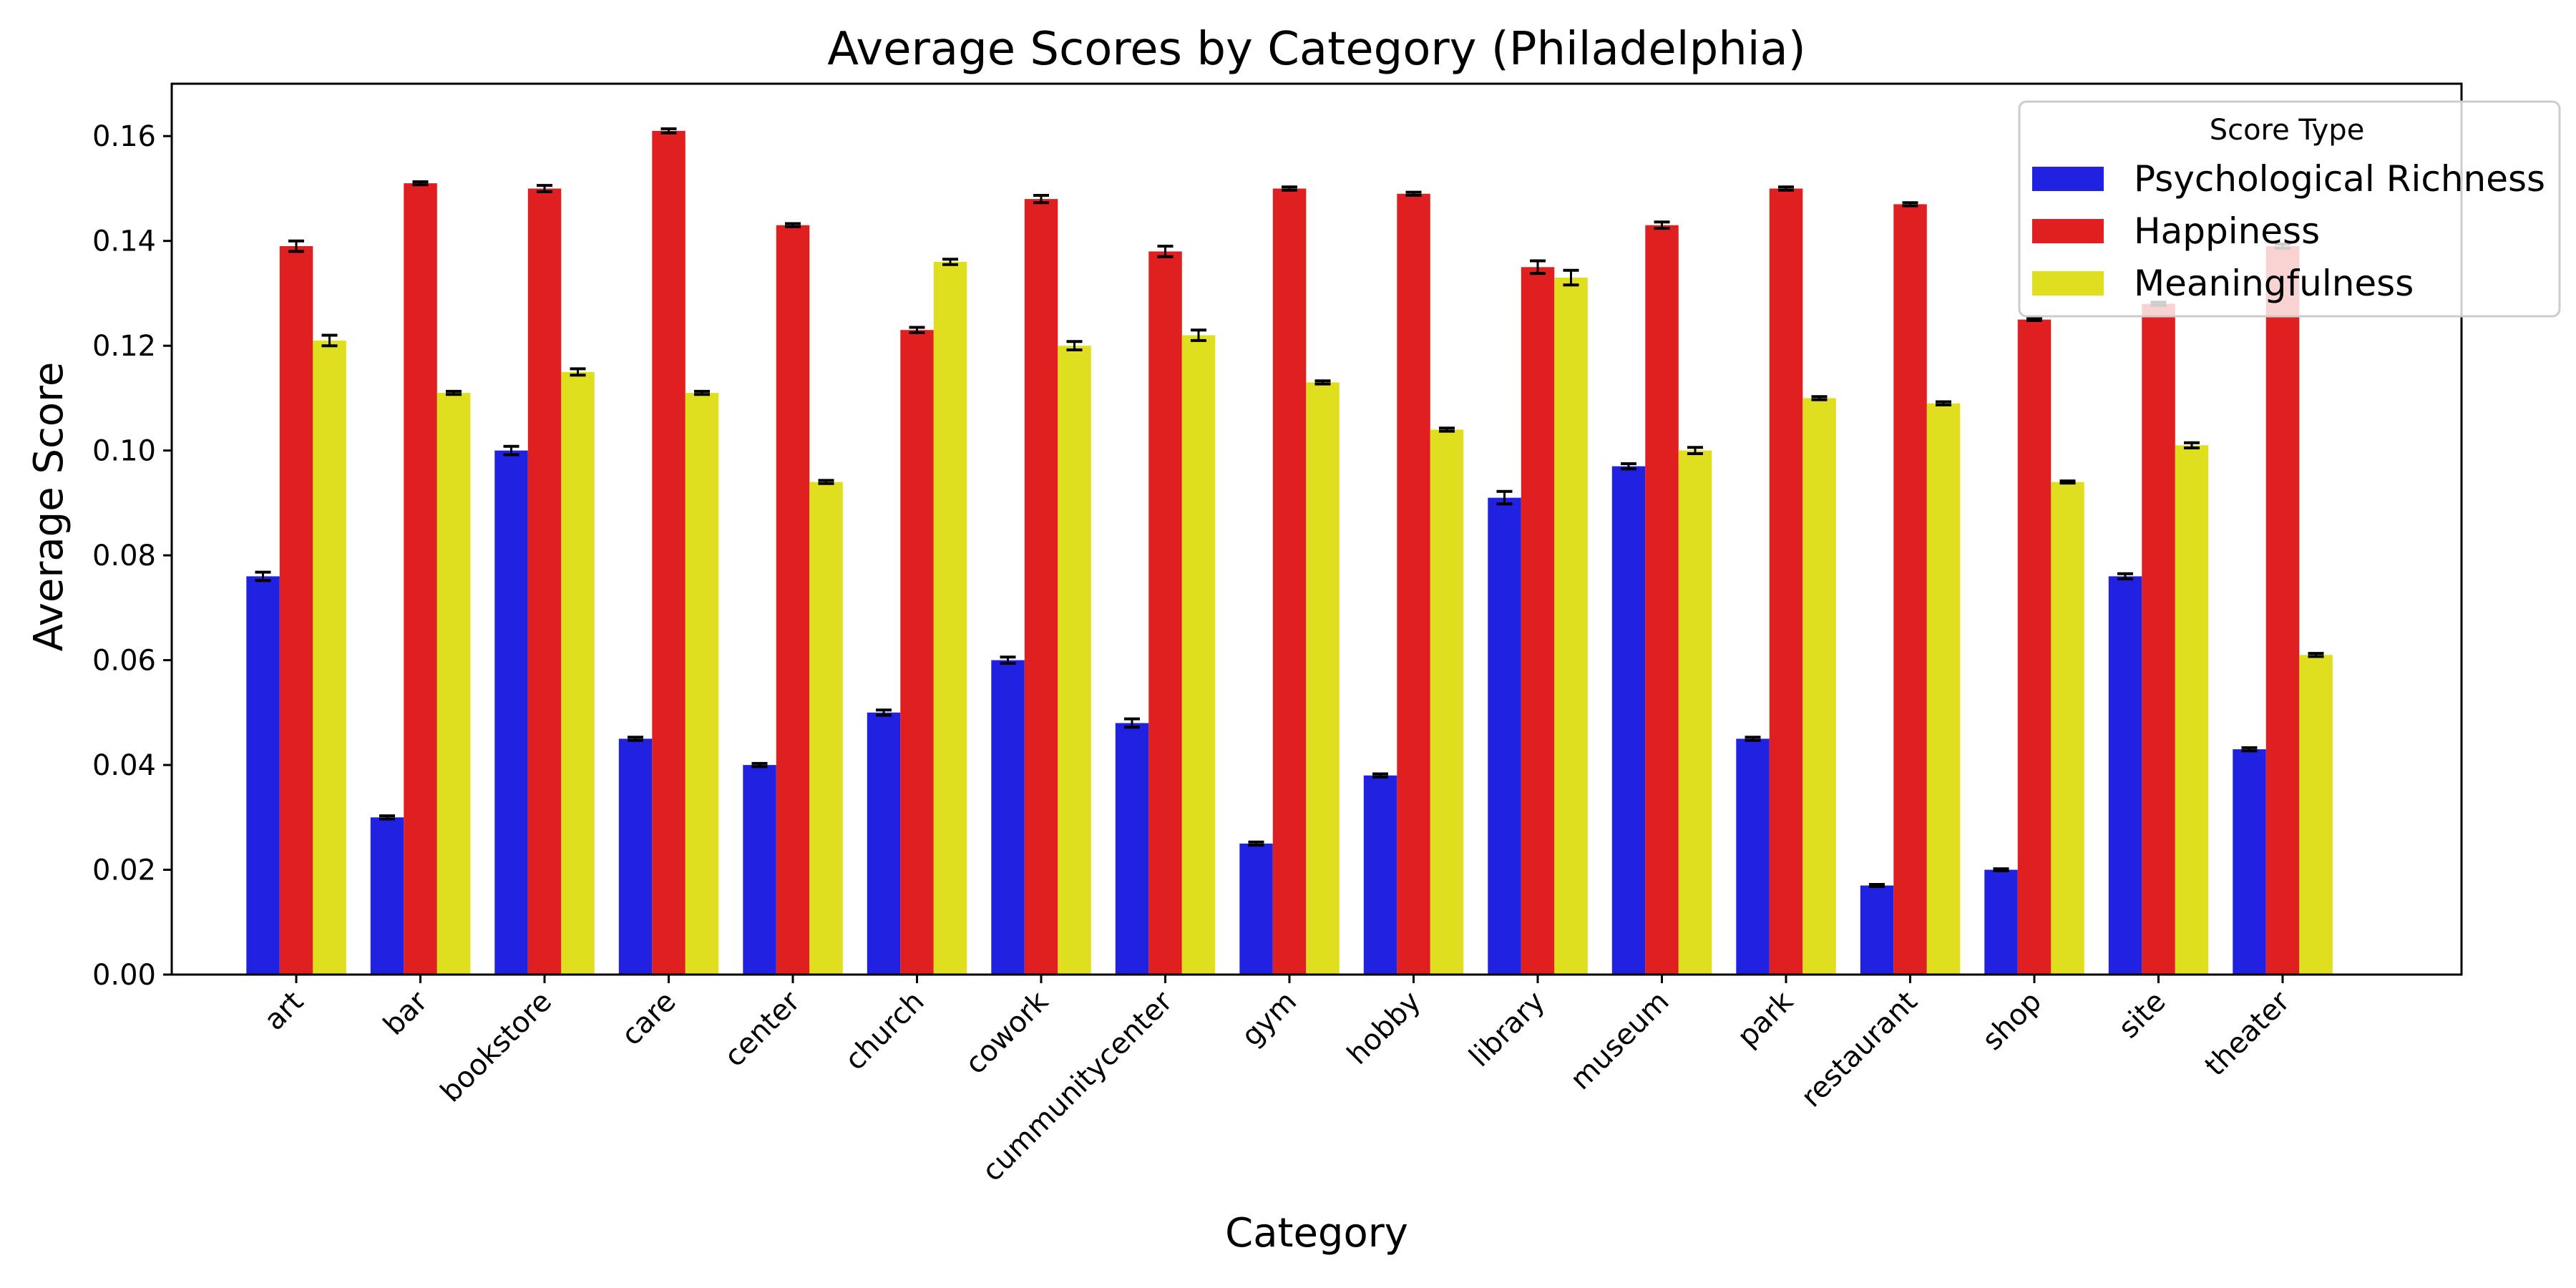 The image size is (2576, 1288). What do you see at coordinates (1507, 1029) in the screenshot?
I see `x-tick-label: library` at bounding box center [1507, 1029].